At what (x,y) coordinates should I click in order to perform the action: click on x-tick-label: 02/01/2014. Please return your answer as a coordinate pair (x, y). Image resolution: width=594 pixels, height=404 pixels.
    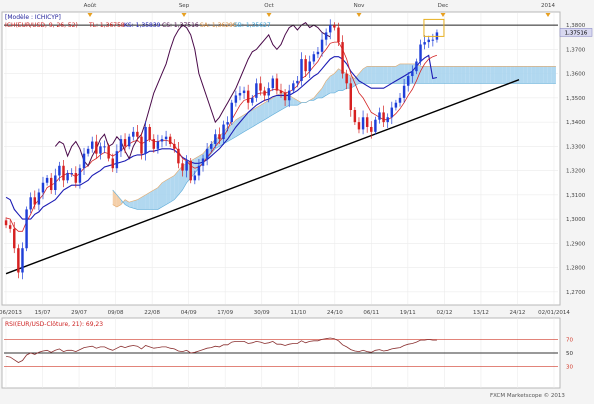
    Looking at the image, I should click on (554, 313).